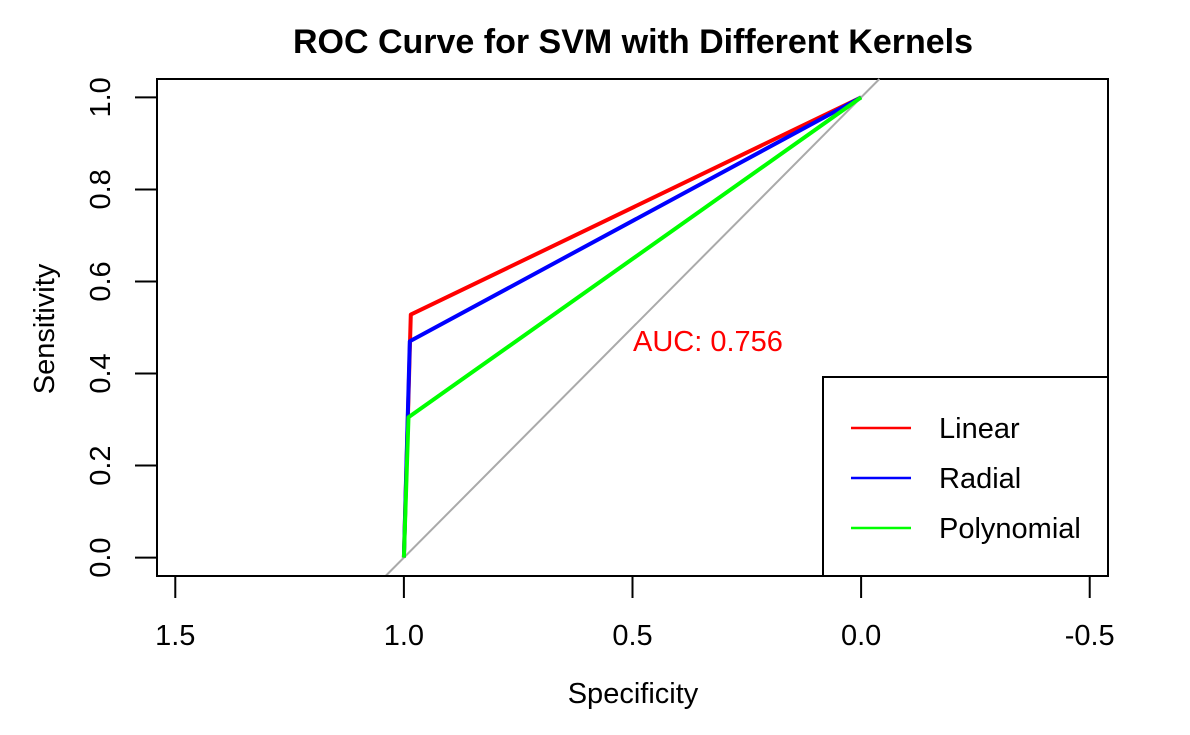 The width and height of the screenshot is (1190, 735). Describe the element at coordinates (633, 42) in the screenshot. I see `chart-title: ROC Curve for SVM with Different Kernels` at that location.